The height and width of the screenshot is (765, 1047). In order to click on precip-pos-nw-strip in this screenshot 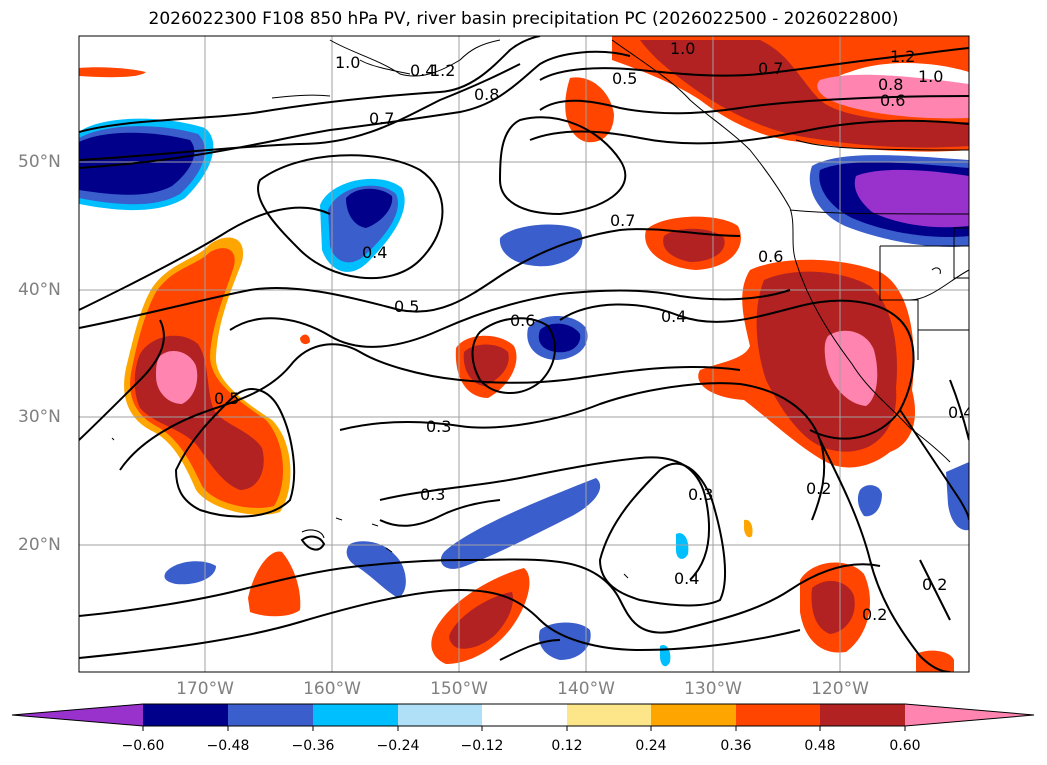, I will do `click(112, 72)`.